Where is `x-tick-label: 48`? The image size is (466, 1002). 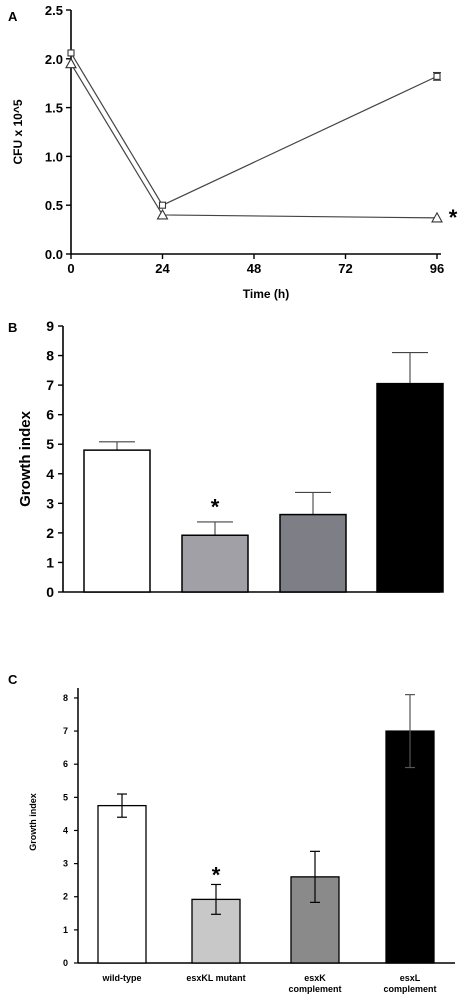
x-tick-label: 48 is located at coordinates (254, 268).